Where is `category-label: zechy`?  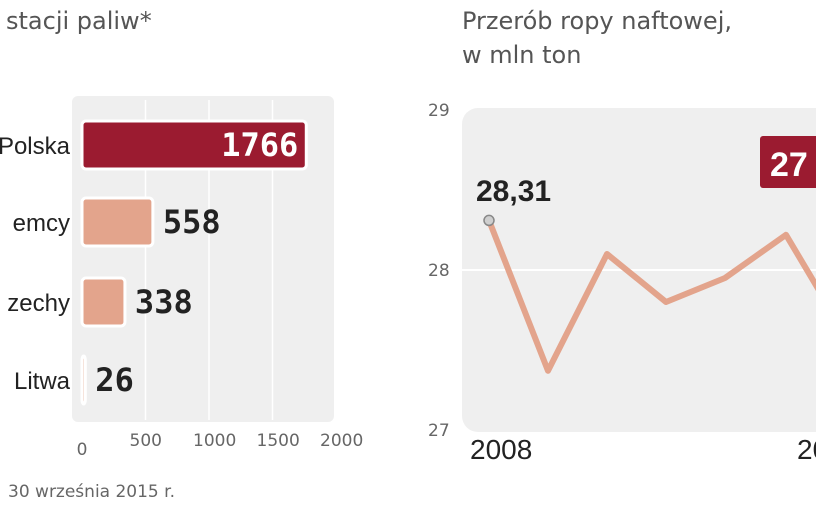 category-label: zechy is located at coordinates (38, 303).